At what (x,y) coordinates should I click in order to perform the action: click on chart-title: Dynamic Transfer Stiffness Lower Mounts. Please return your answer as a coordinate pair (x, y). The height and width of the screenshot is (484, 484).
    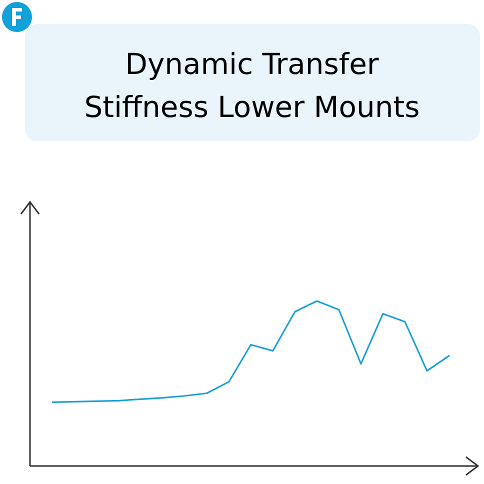
    Looking at the image, I should click on (252, 85).